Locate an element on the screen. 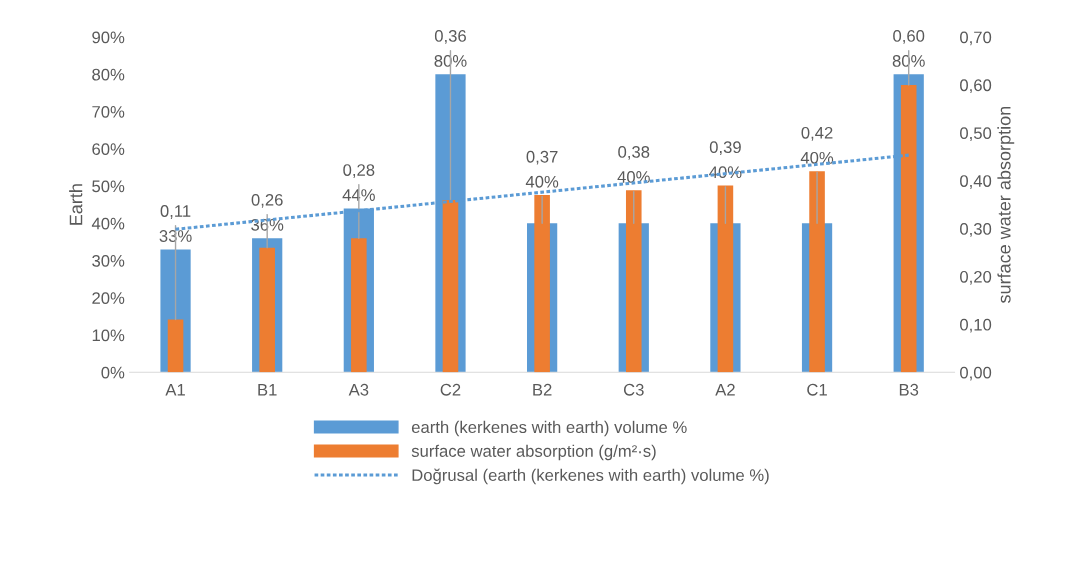 The image size is (1081, 579). x-tick-label: B3 is located at coordinates (909, 389).